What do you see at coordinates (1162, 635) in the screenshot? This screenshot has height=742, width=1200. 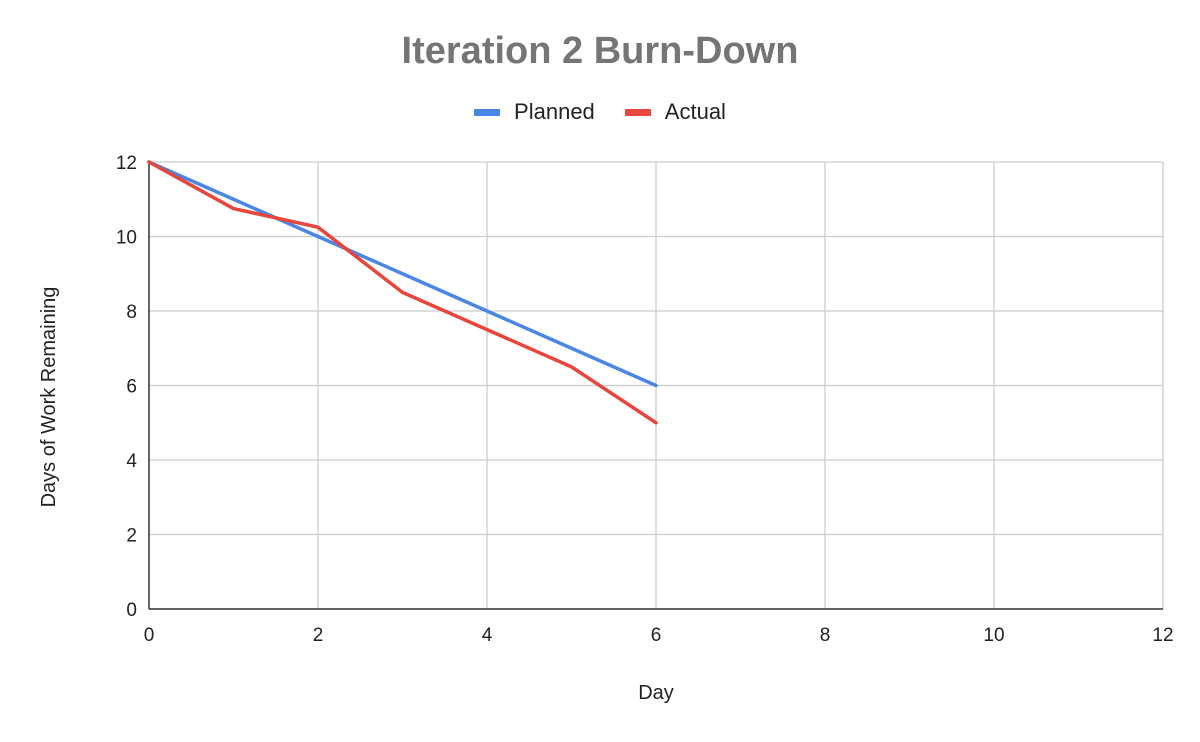 I see `x-tick-label: 12` at bounding box center [1162, 635].